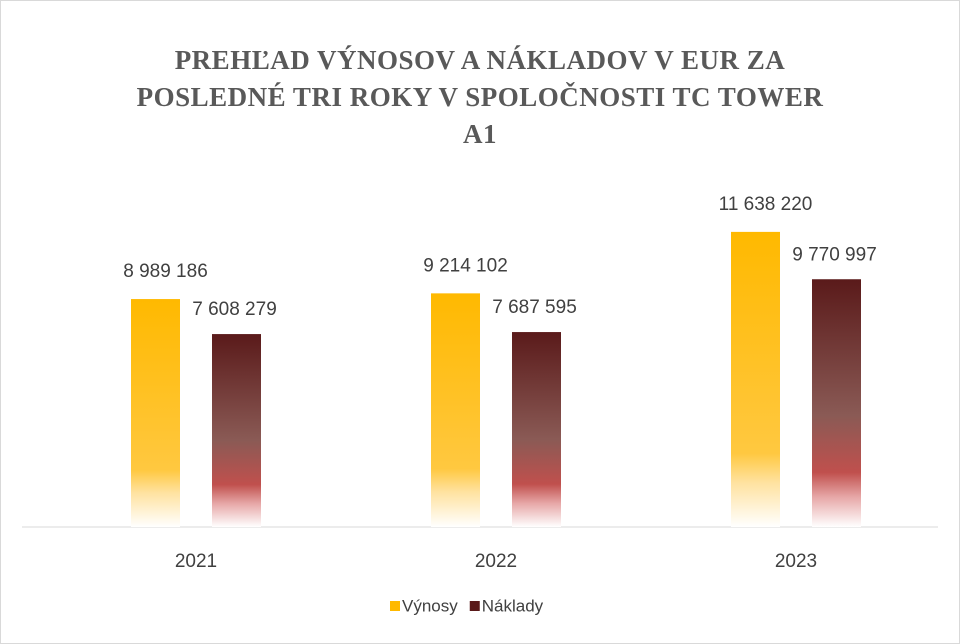 The height and width of the screenshot is (644, 960). What do you see at coordinates (496, 561) in the screenshot?
I see `x-tick-label: 2022` at bounding box center [496, 561].